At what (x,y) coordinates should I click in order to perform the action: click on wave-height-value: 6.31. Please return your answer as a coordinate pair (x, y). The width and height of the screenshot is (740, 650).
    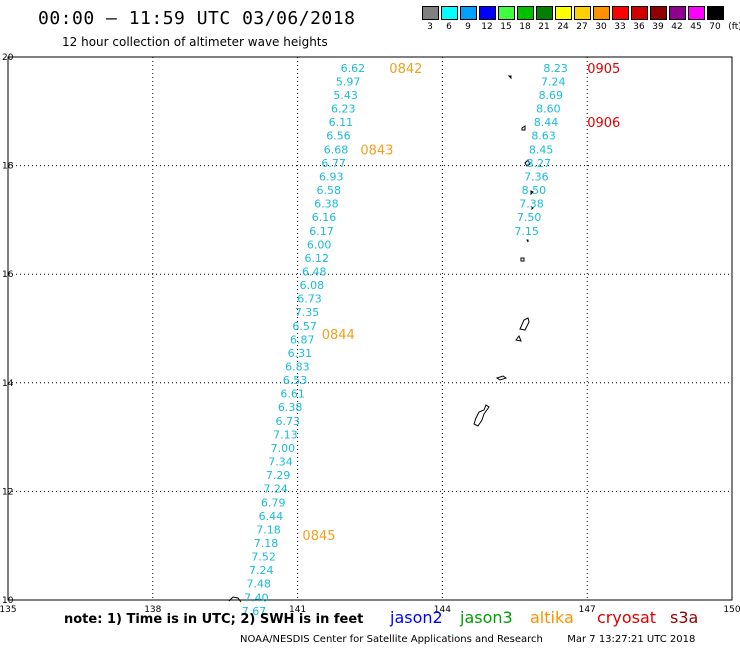
    Looking at the image, I should click on (300, 353).